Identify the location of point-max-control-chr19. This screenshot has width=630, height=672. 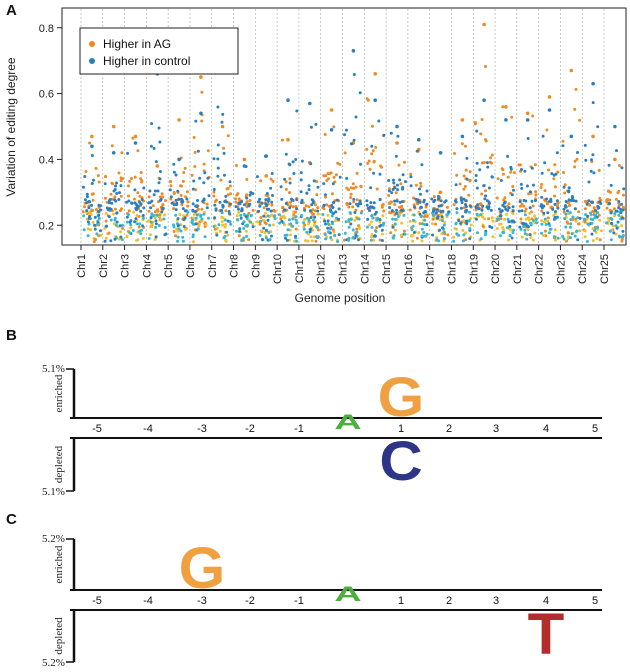
(484, 100).